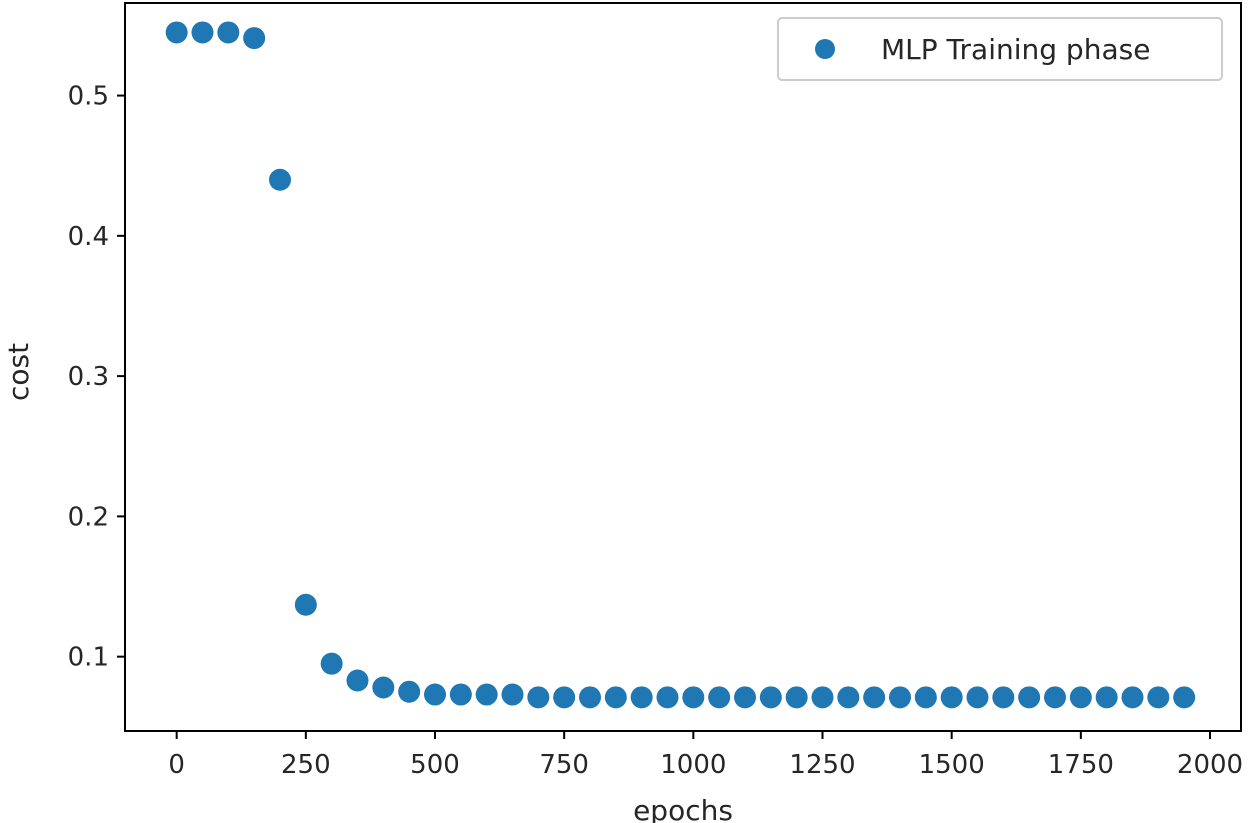 The image size is (1254, 823). I want to click on x-tick-label: 1500, so click(952, 765).